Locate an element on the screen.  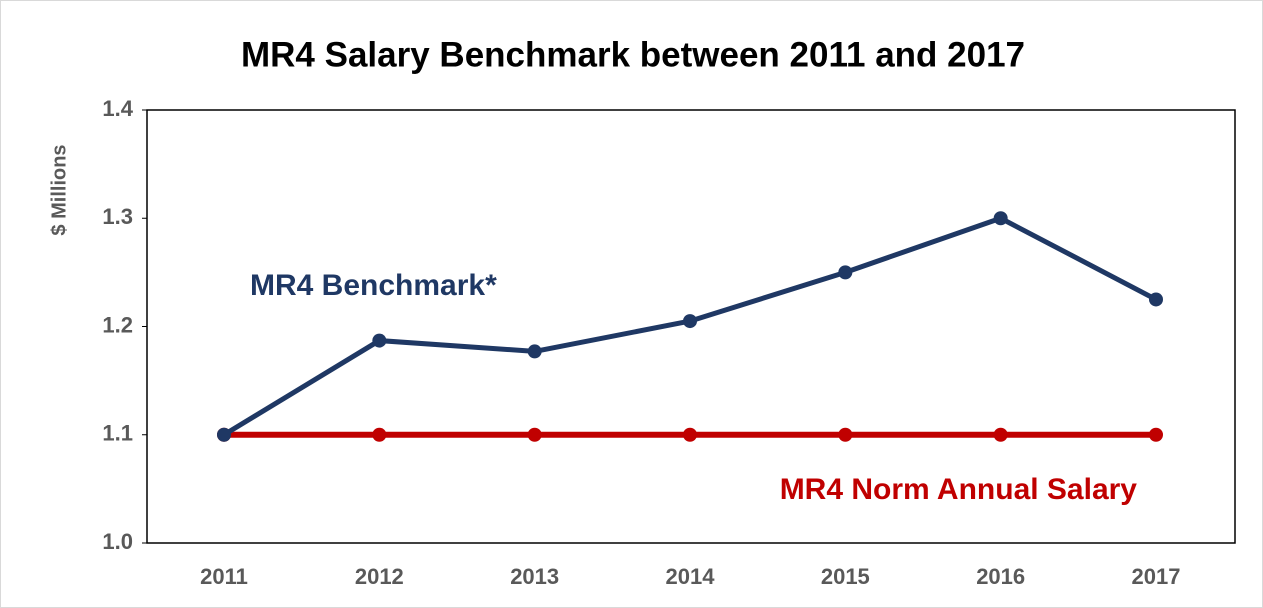
y-tick-label: 1.0 is located at coordinates (117, 541).